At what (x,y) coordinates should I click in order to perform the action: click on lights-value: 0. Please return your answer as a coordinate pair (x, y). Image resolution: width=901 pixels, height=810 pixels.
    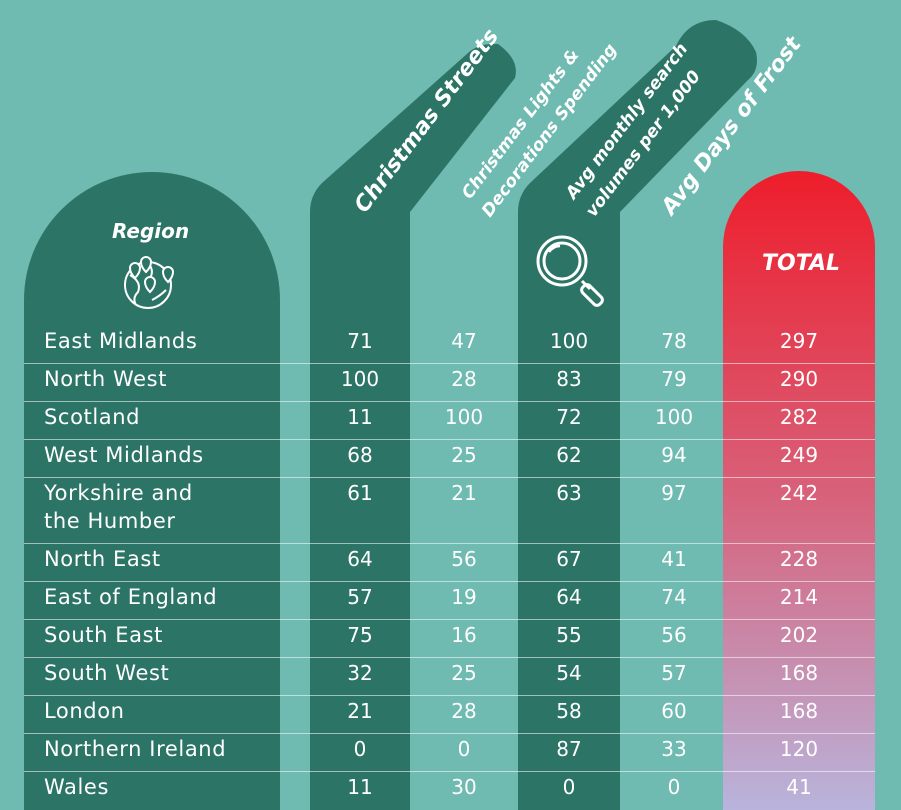
    Looking at the image, I should click on (464, 749).